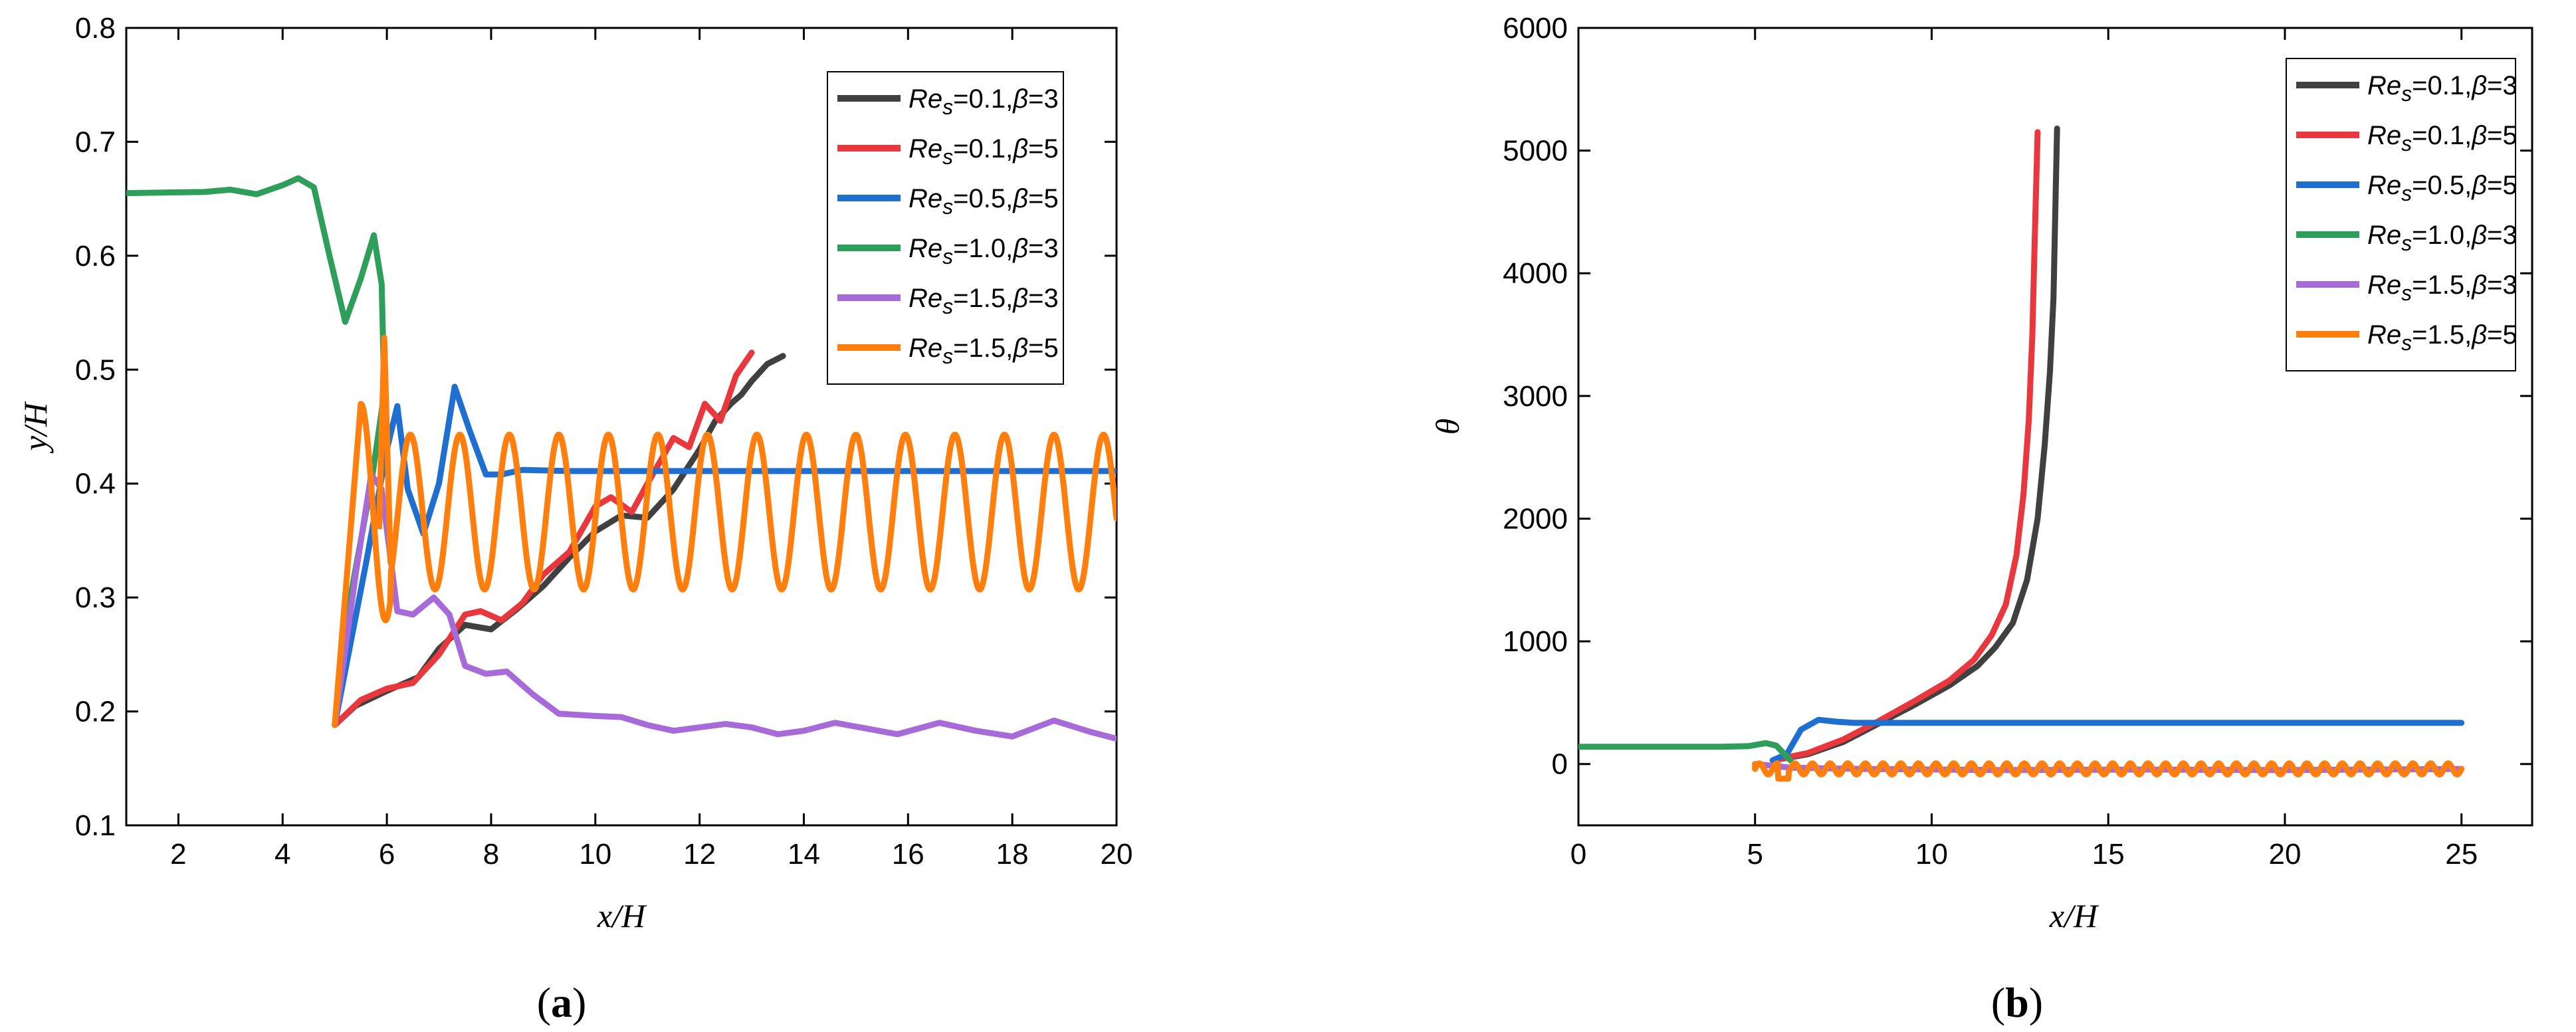  I want to click on panel-label-b: (b), so click(2017, 1002).